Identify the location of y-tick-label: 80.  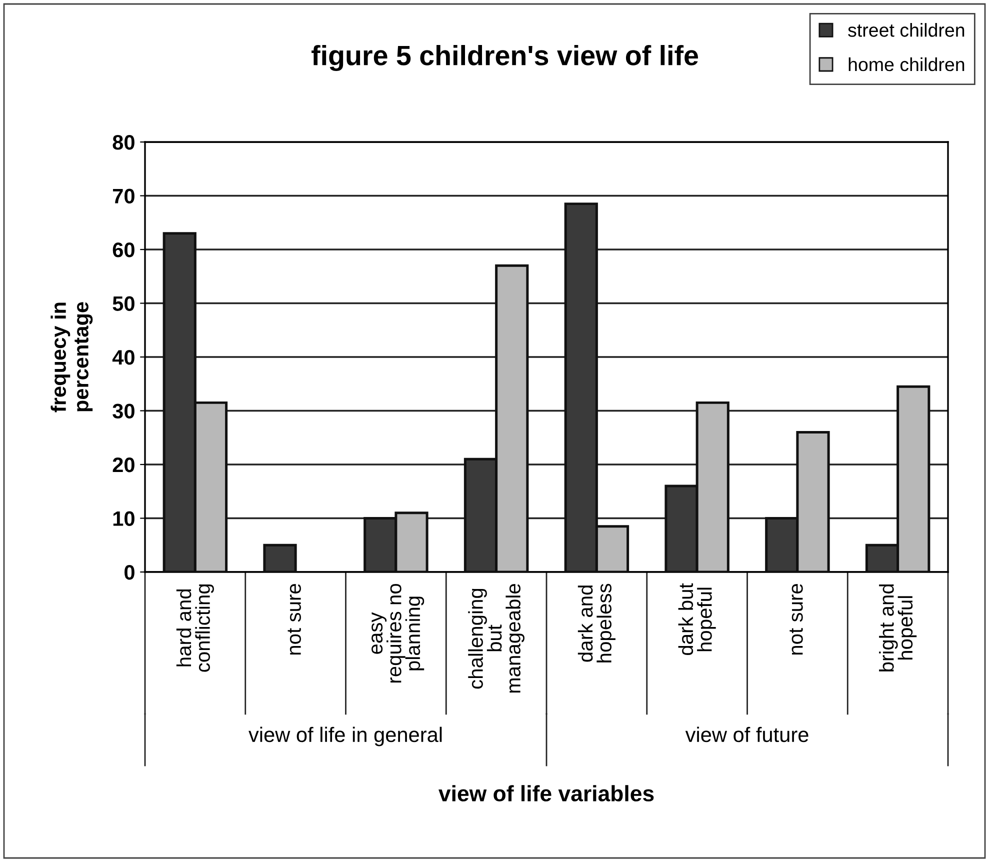
(123, 142).